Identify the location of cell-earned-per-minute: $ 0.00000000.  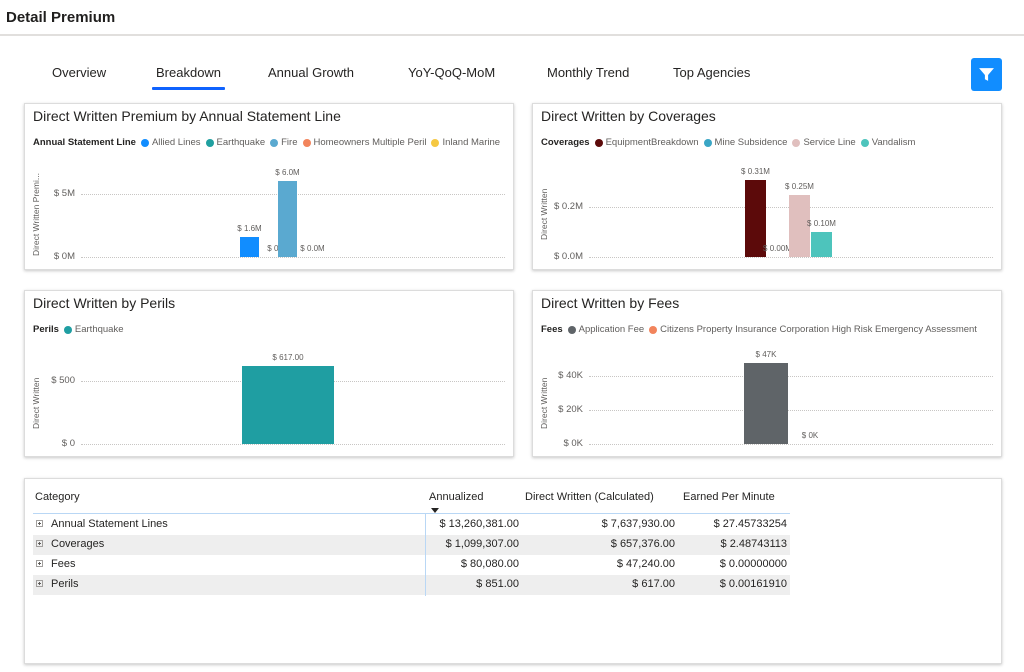
(753, 564).